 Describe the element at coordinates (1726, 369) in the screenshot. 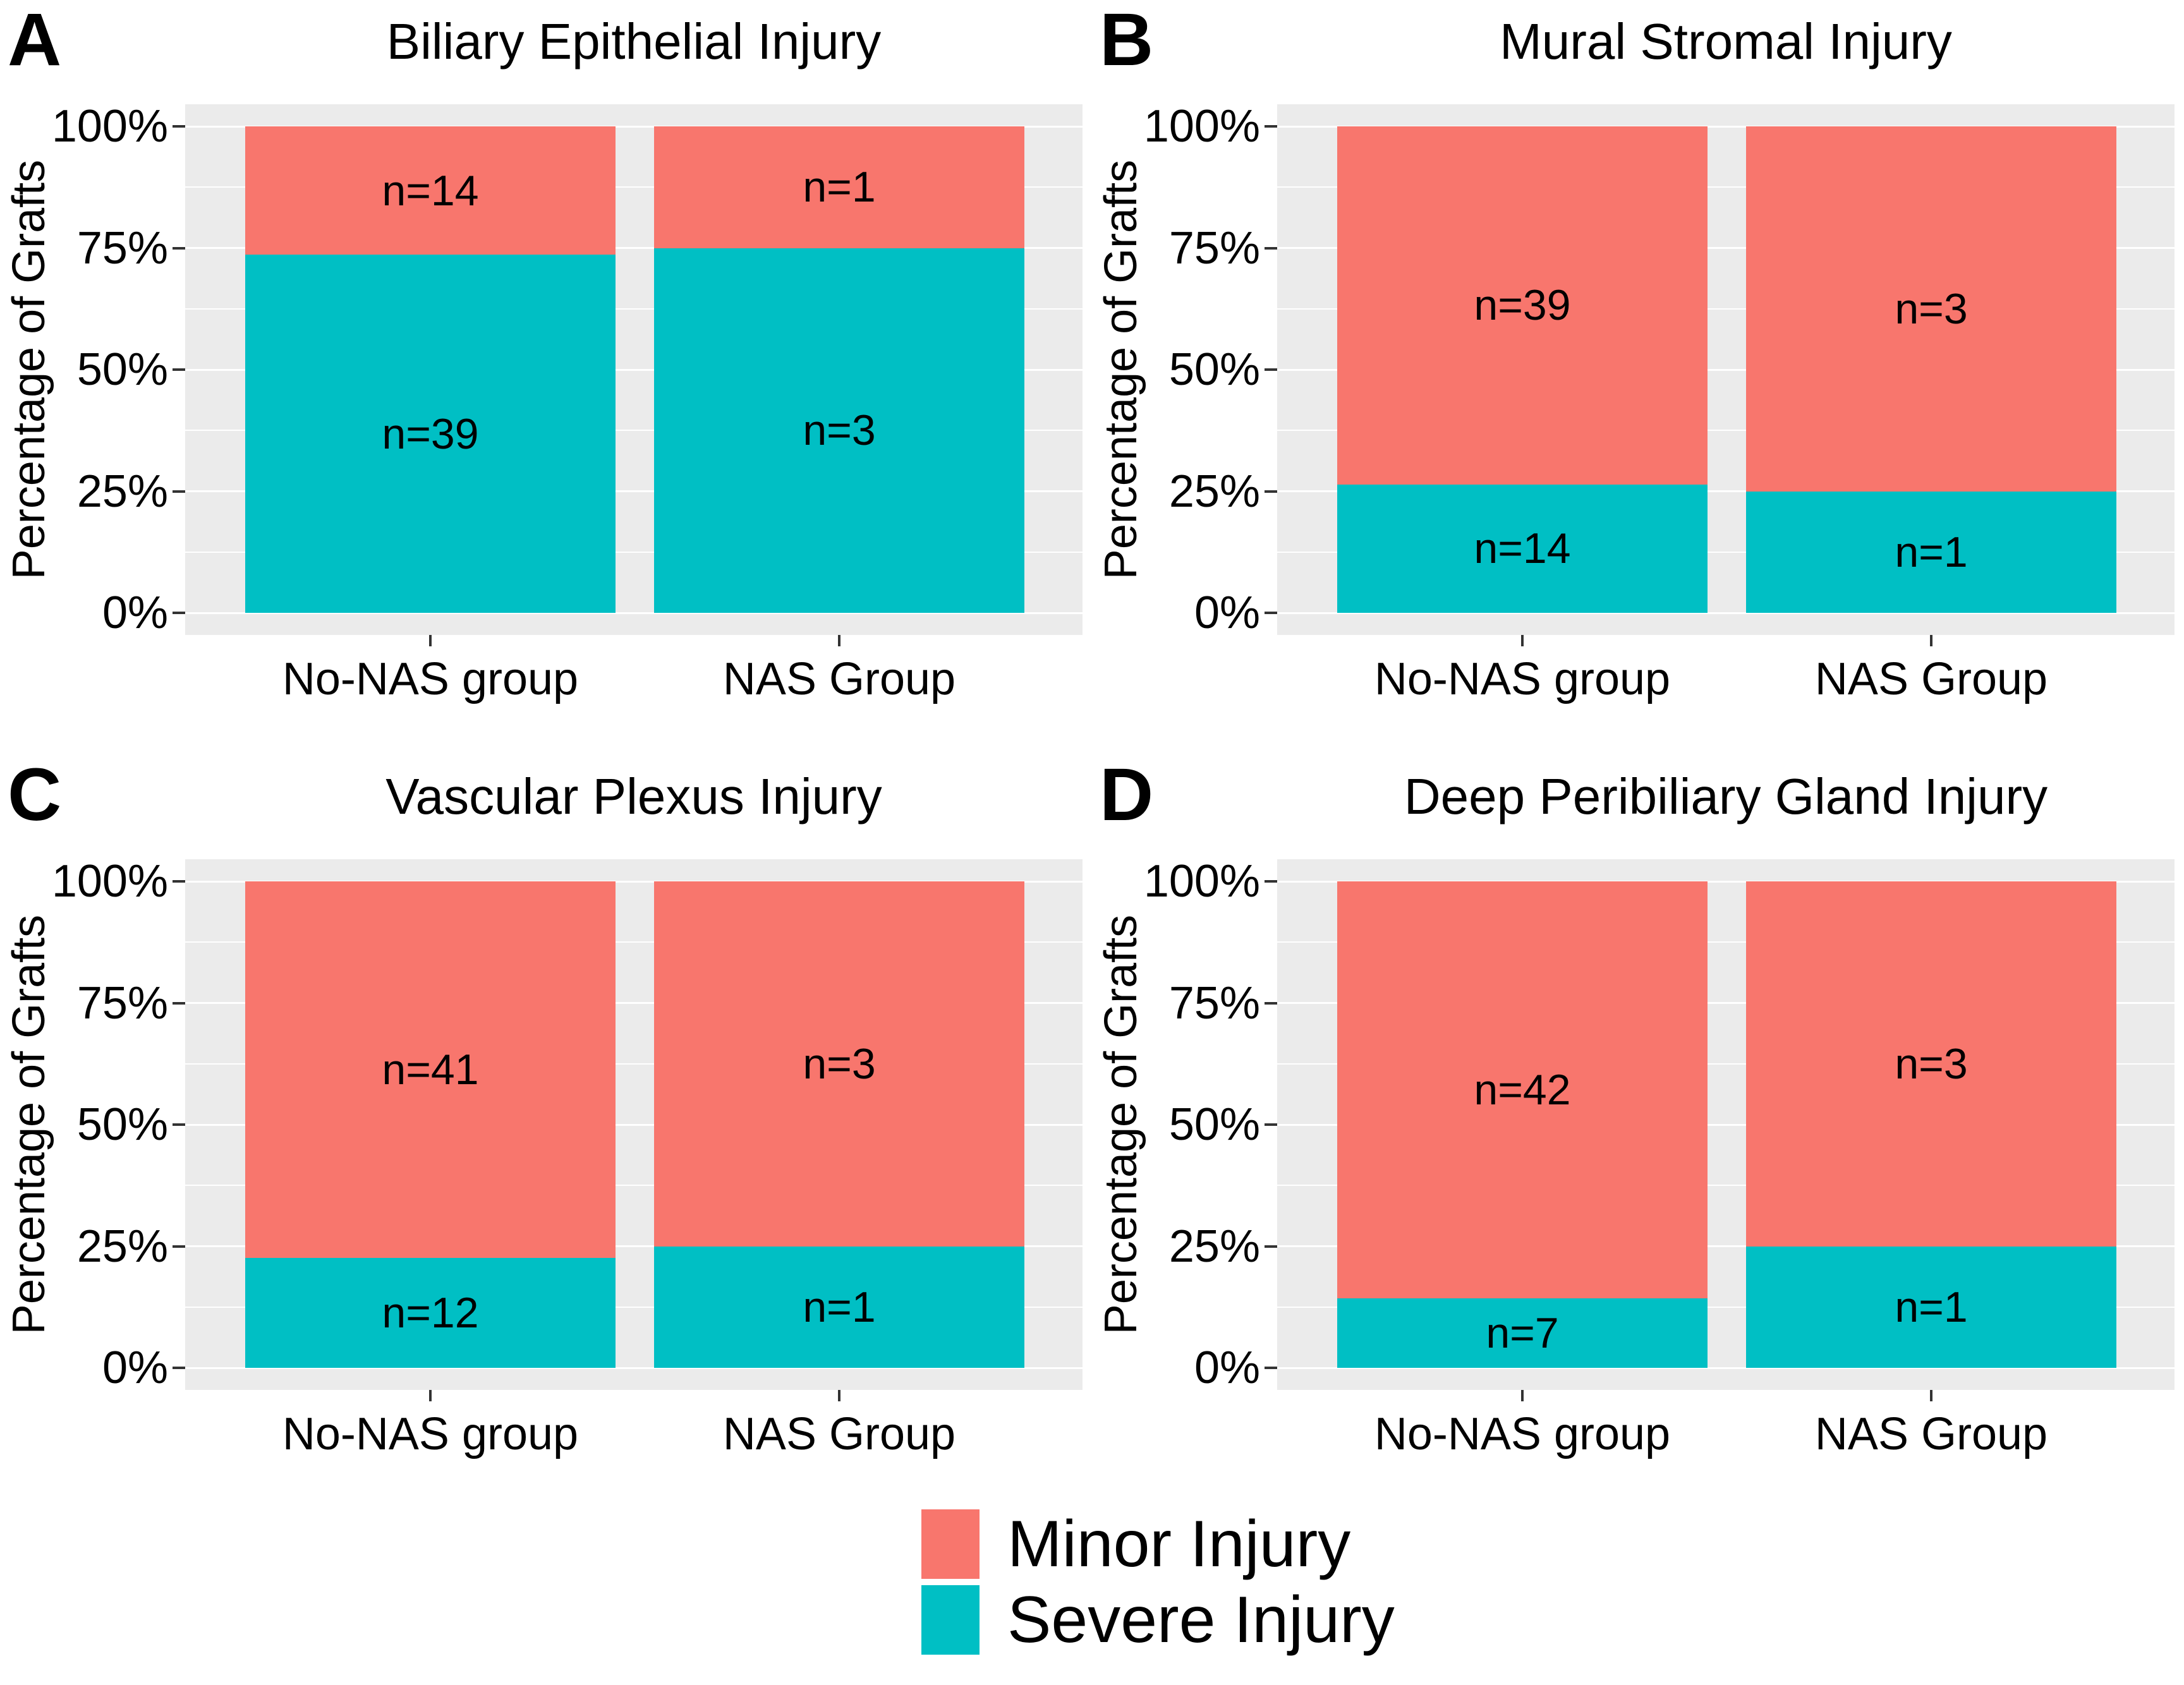

I see `plot-area: n=39 n=14 n=3 n=1` at that location.